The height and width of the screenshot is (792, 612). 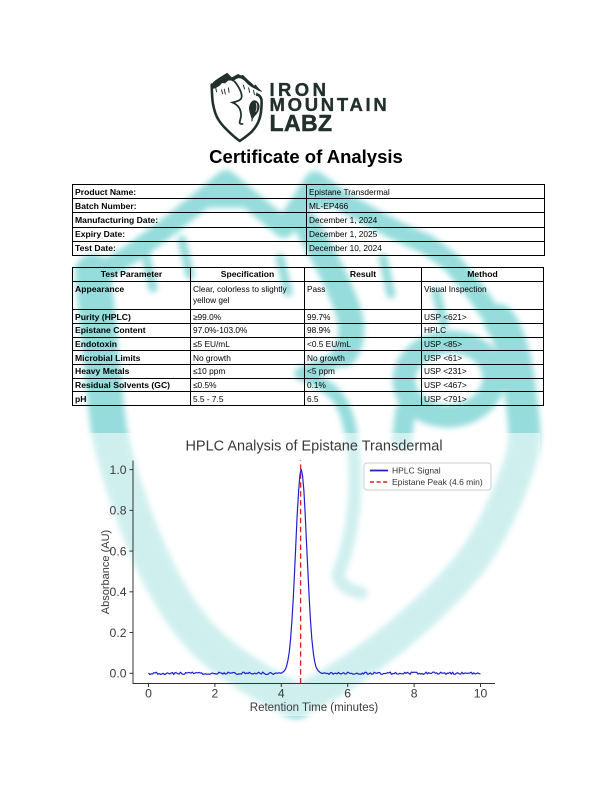 I want to click on svg-text: 0.8, so click(x=118, y=511).